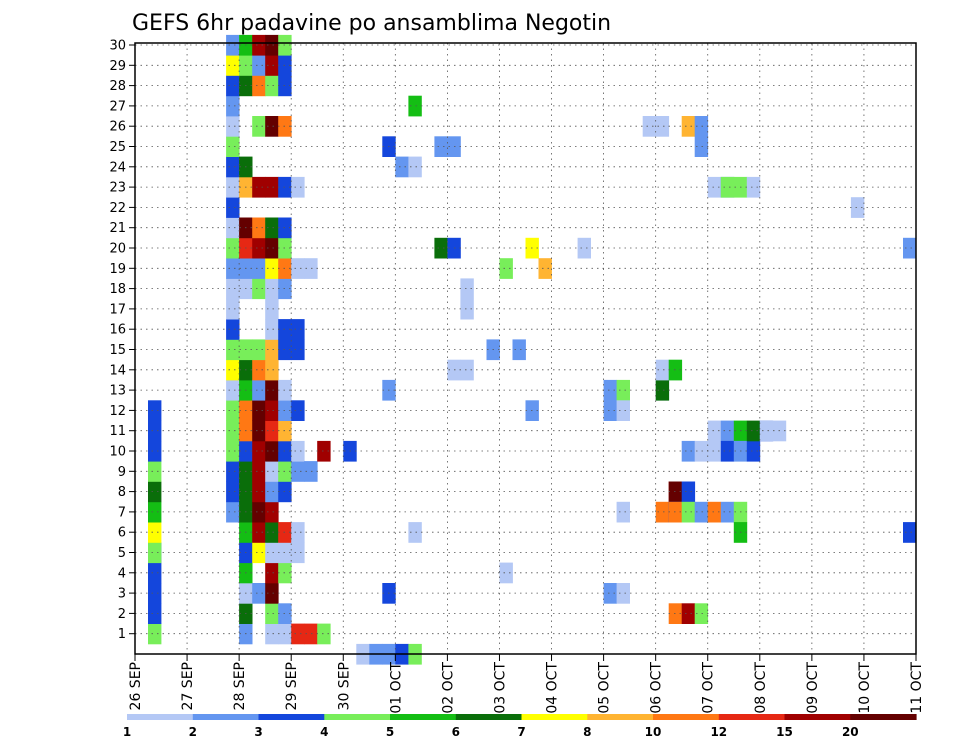 The image size is (960, 742). Describe the element at coordinates (117, 106) in the screenshot. I see `y-tick-label: 27` at that location.